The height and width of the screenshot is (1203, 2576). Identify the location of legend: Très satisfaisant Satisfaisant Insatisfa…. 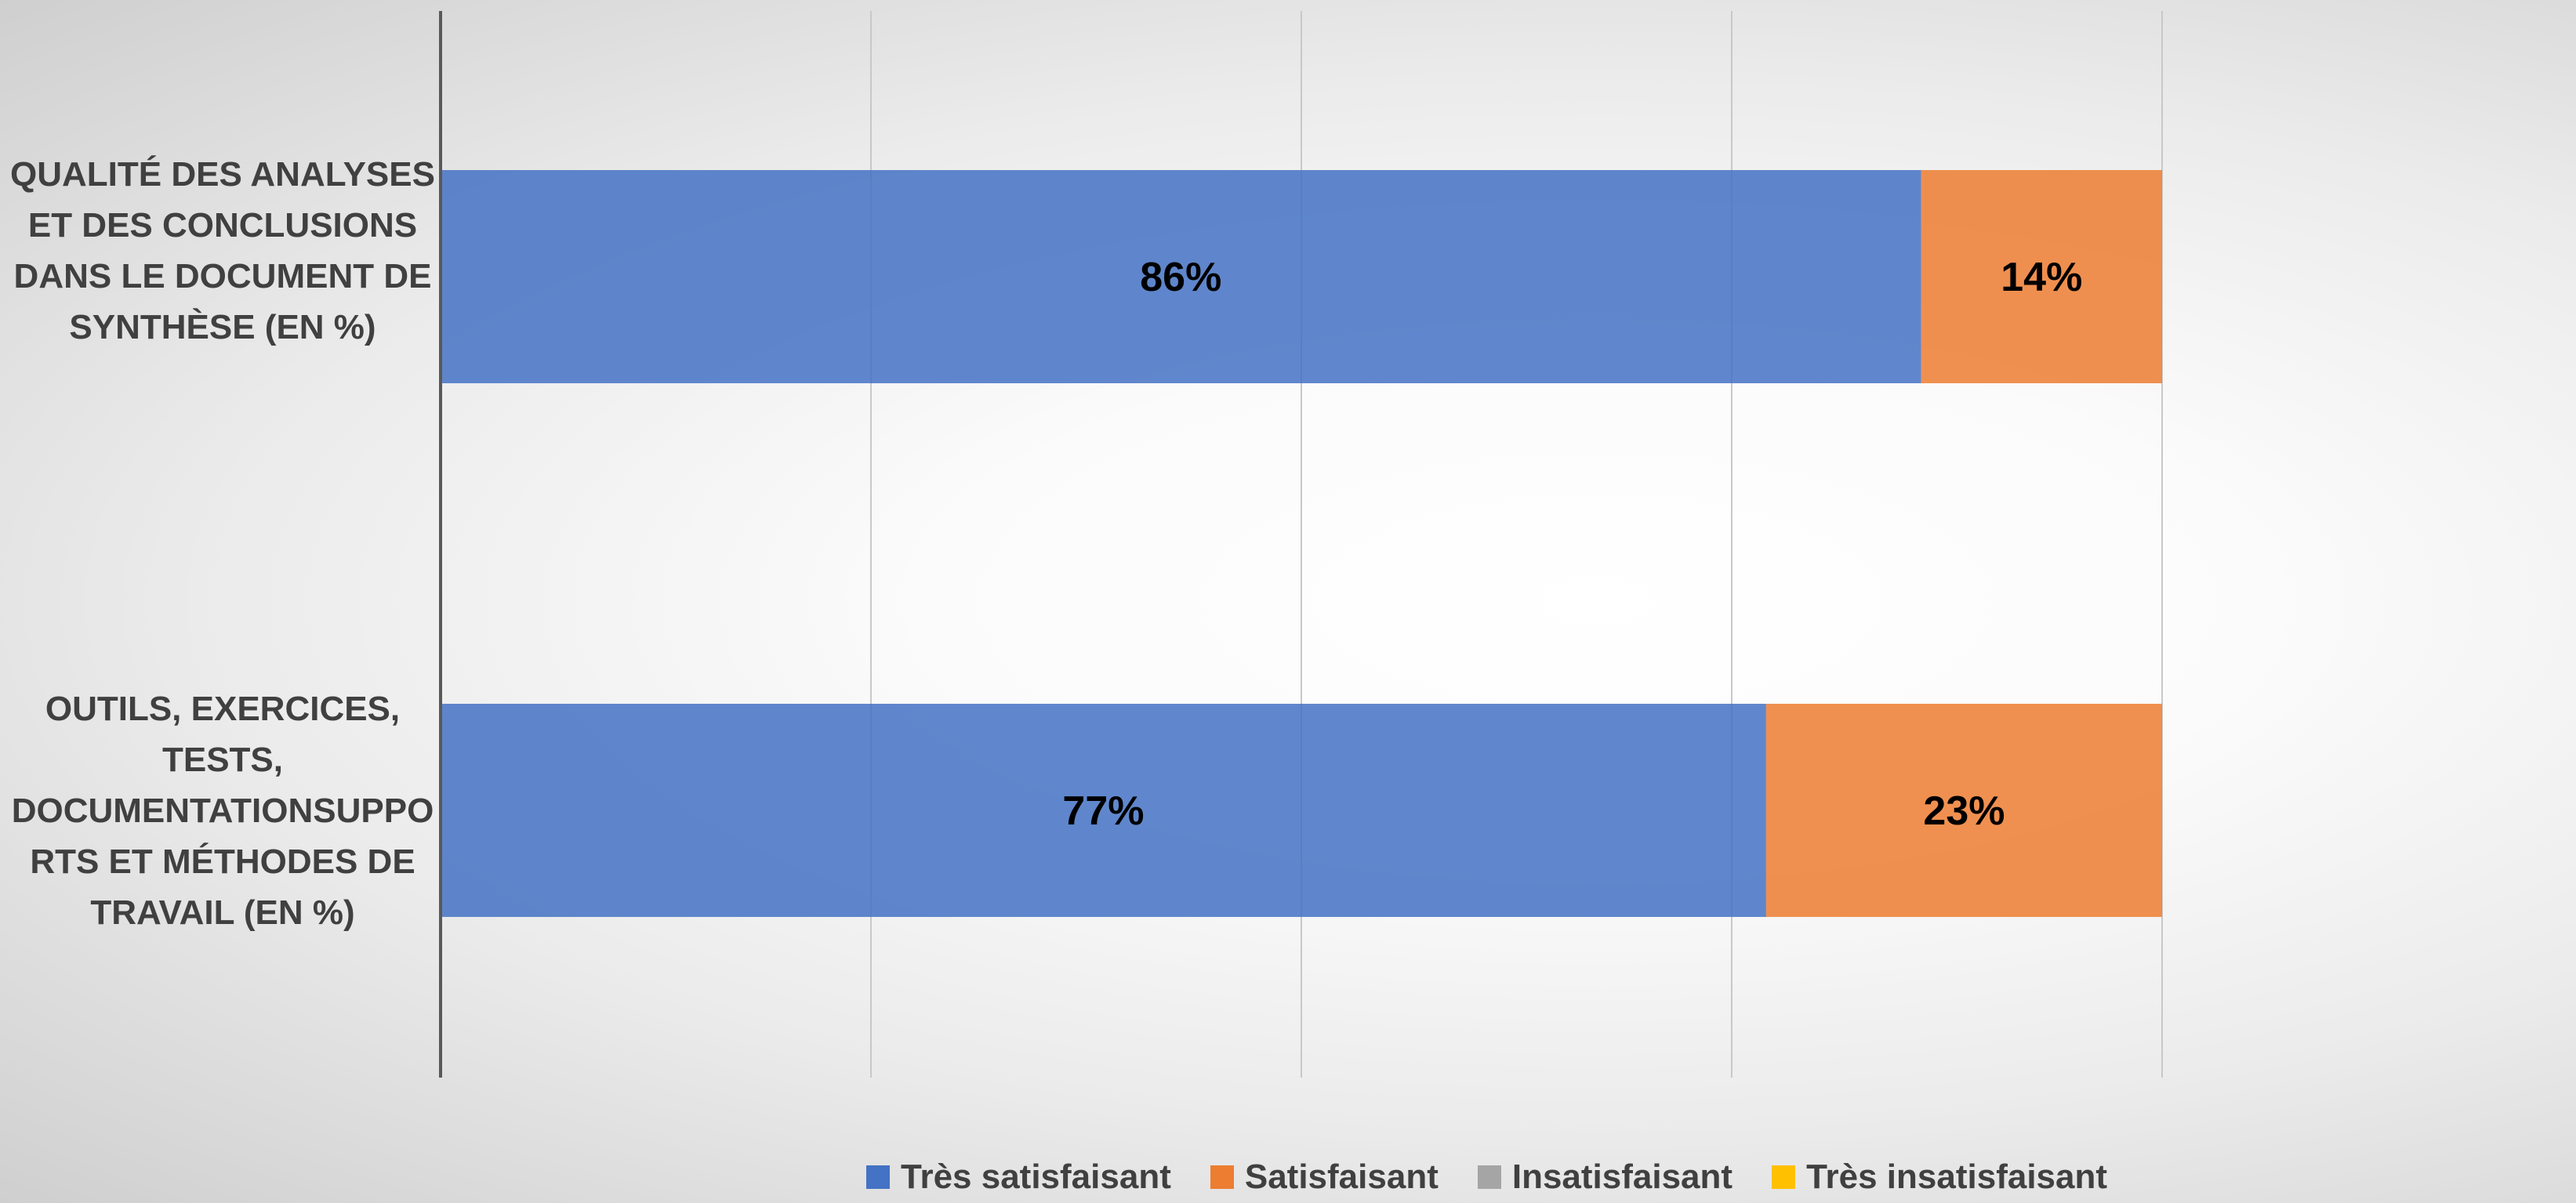
(1506, 1176).